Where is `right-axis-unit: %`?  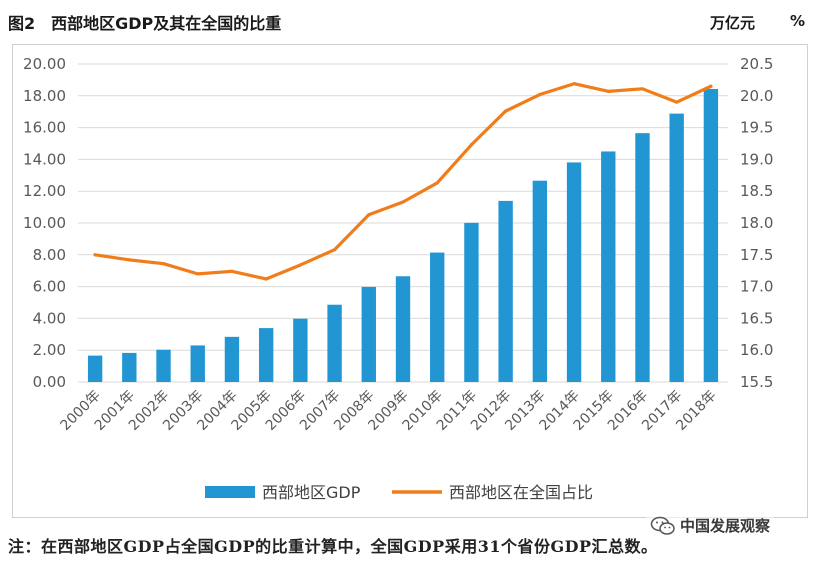 right-axis-unit: % is located at coordinates (798, 21).